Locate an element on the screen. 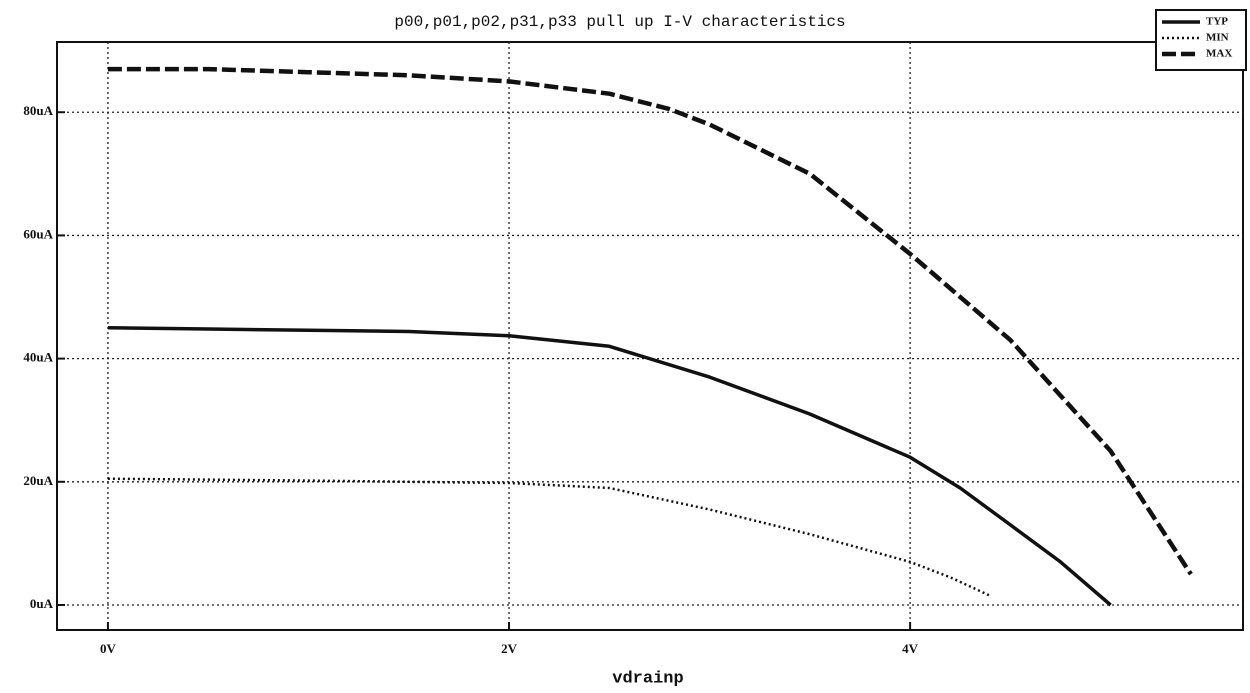 The height and width of the screenshot is (693, 1250). y-tick-label: 40uA is located at coordinates (38, 357).